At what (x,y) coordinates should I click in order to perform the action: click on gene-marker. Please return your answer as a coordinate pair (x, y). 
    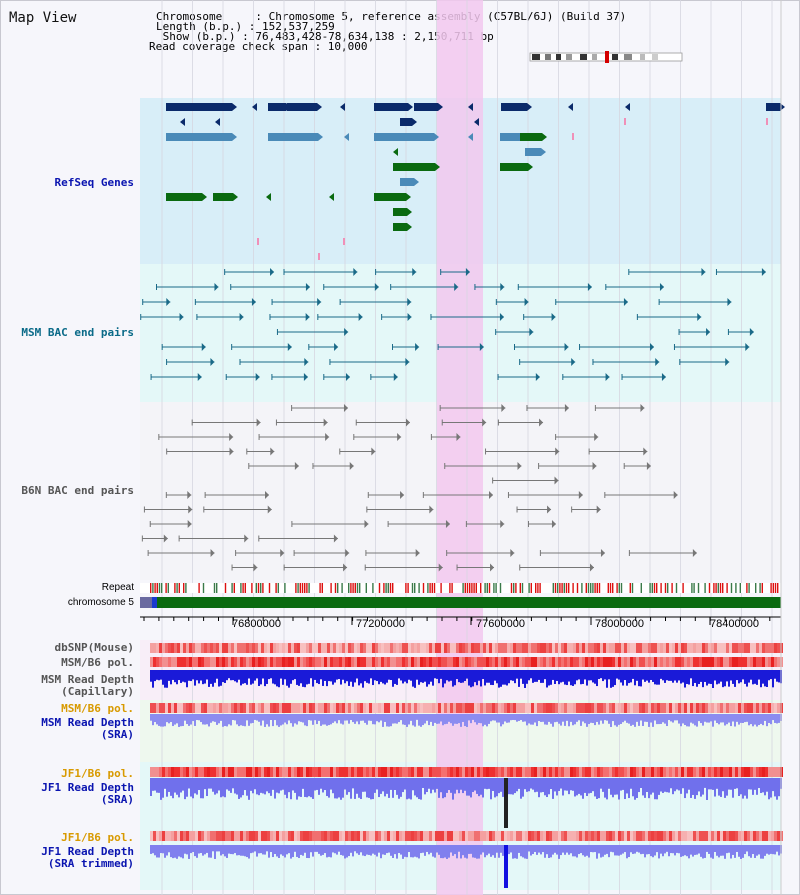
    Looking at the image, I should click on (344, 241).